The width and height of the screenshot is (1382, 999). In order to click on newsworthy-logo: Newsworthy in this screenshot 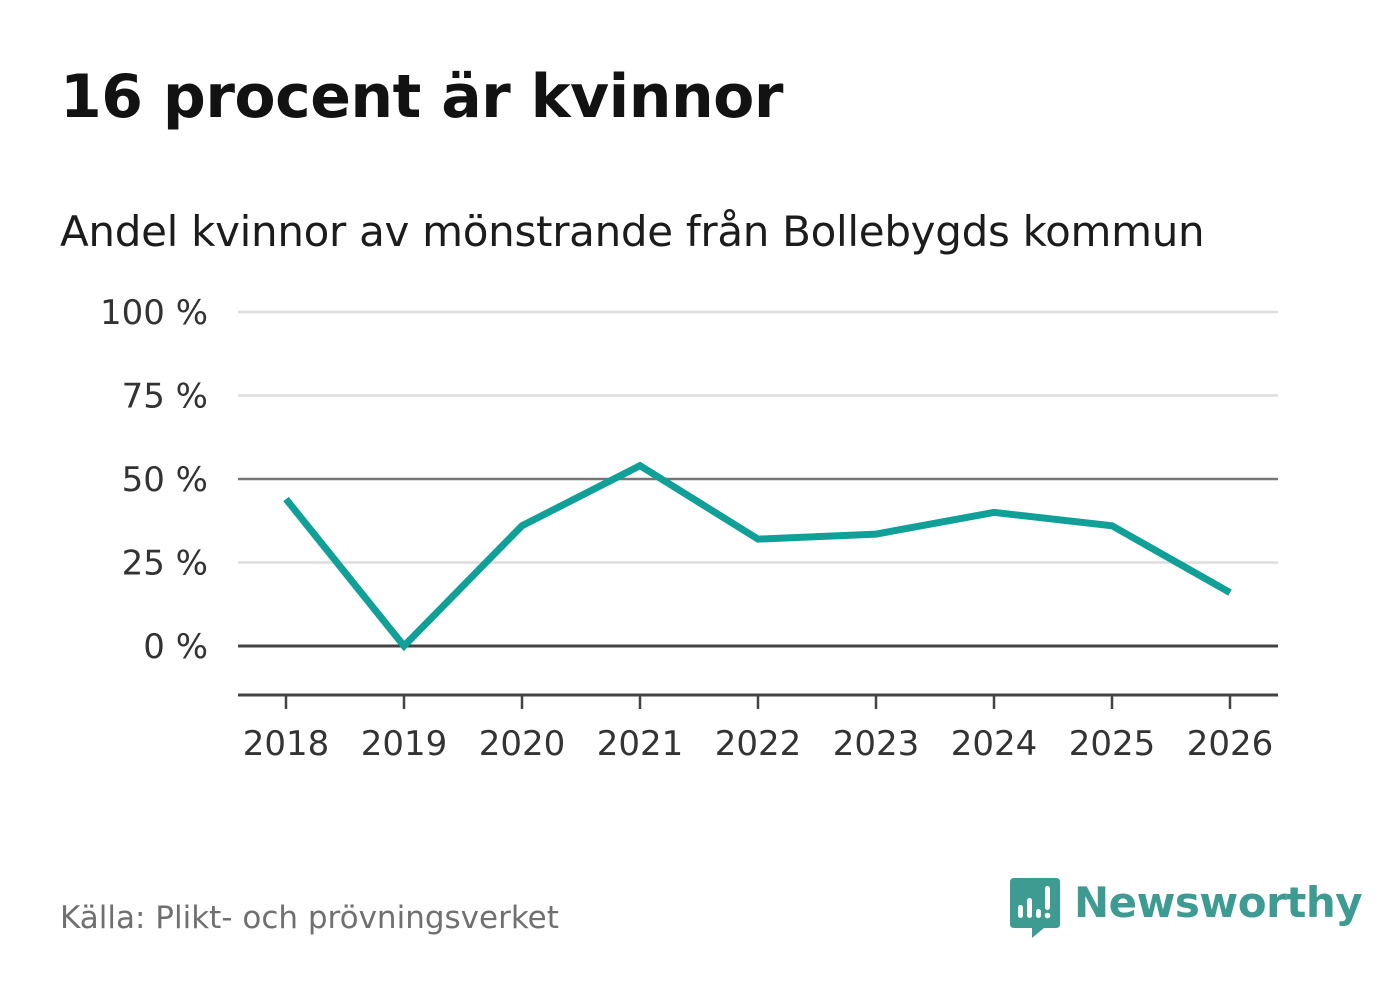, I will do `click(1186, 909)`.